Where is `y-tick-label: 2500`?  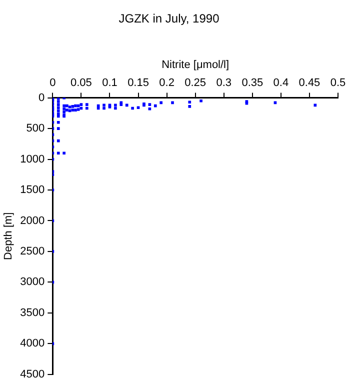
y-tick-label: 2500 is located at coordinates (32, 252).